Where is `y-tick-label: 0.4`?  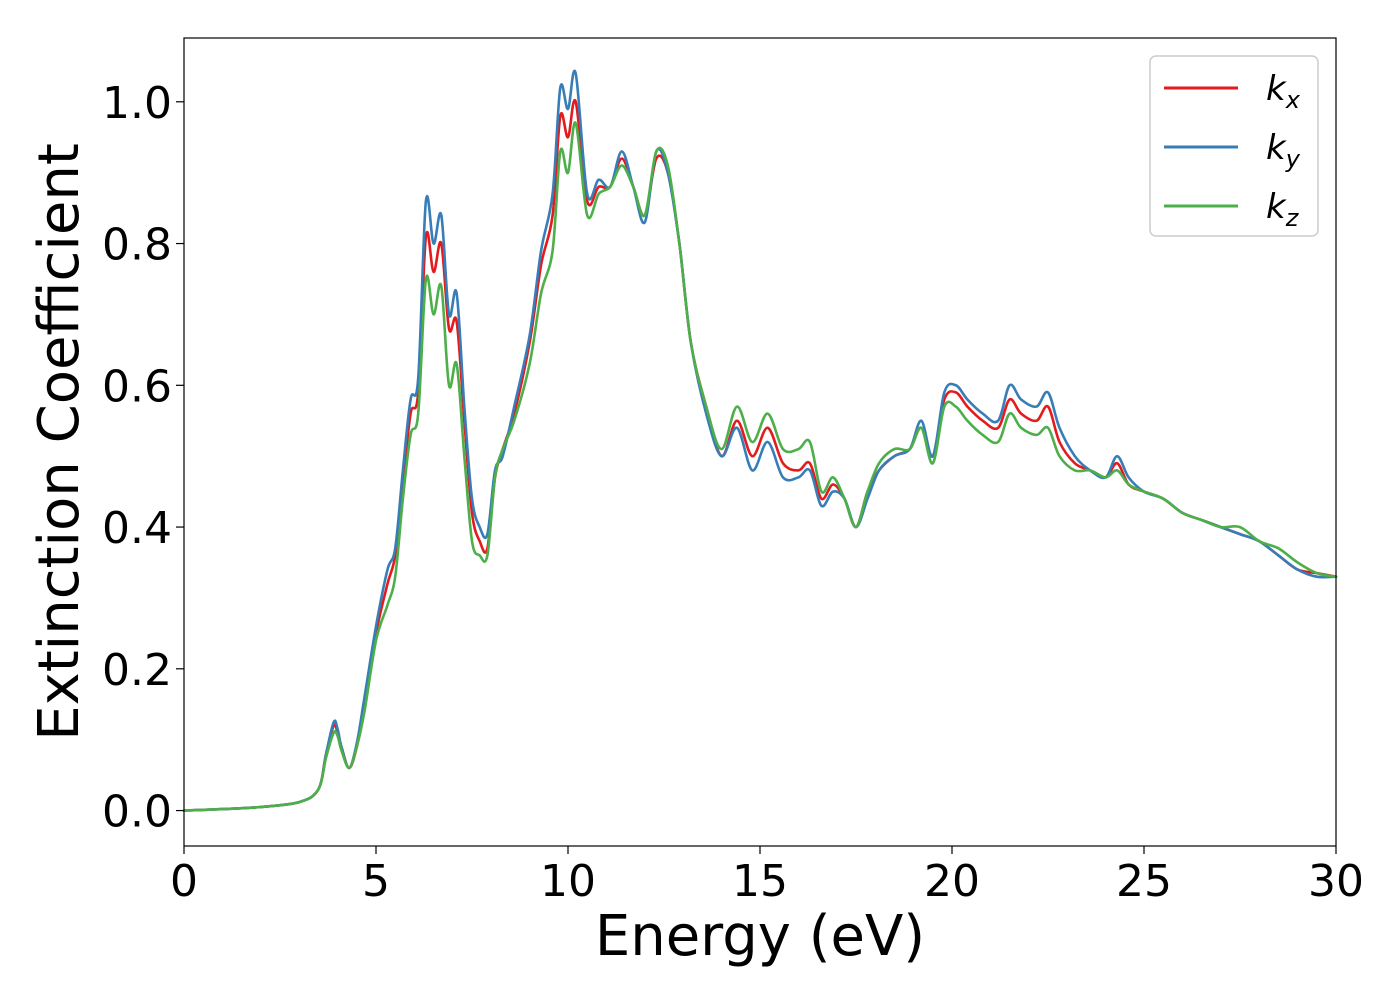 y-tick-label: 0.4 is located at coordinates (137, 528).